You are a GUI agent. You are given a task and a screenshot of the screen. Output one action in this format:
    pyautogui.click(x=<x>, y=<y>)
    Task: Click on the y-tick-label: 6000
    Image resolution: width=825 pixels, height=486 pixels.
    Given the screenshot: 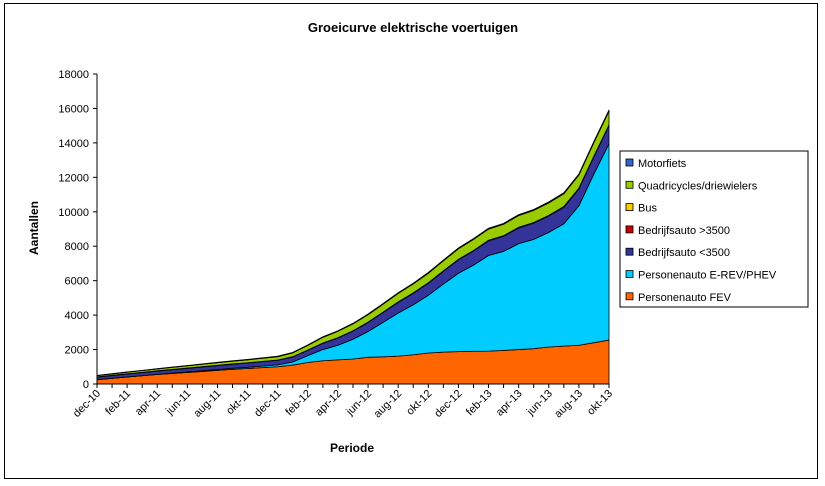 What is the action you would take?
    pyautogui.click(x=77, y=282)
    